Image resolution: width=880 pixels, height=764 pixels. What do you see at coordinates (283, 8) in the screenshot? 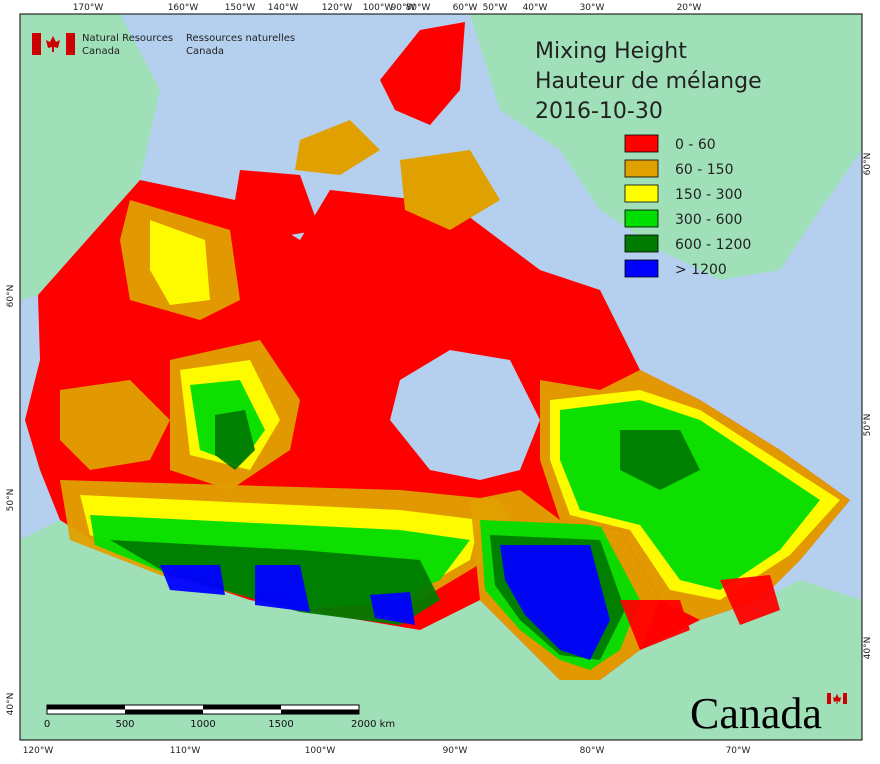
I see `lon-label: 140°W` at bounding box center [283, 8].